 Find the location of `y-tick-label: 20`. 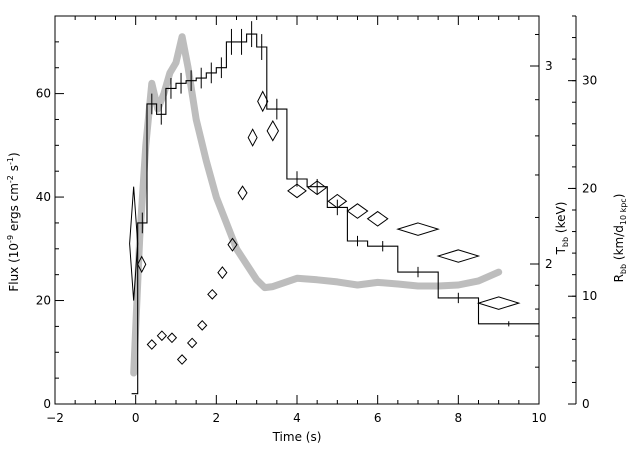

y-tick-label: 20 is located at coordinates (43, 301).